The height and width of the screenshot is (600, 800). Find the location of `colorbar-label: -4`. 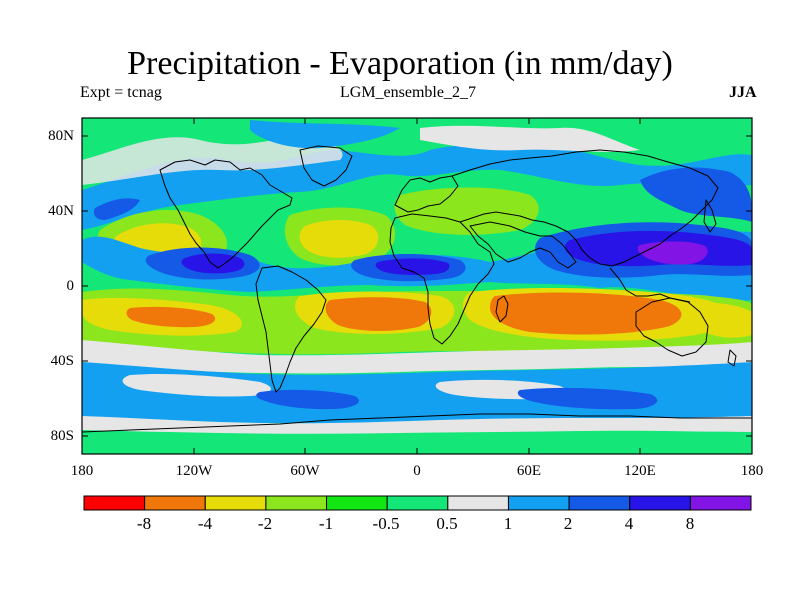

colorbar-label: -4 is located at coordinates (205, 523).